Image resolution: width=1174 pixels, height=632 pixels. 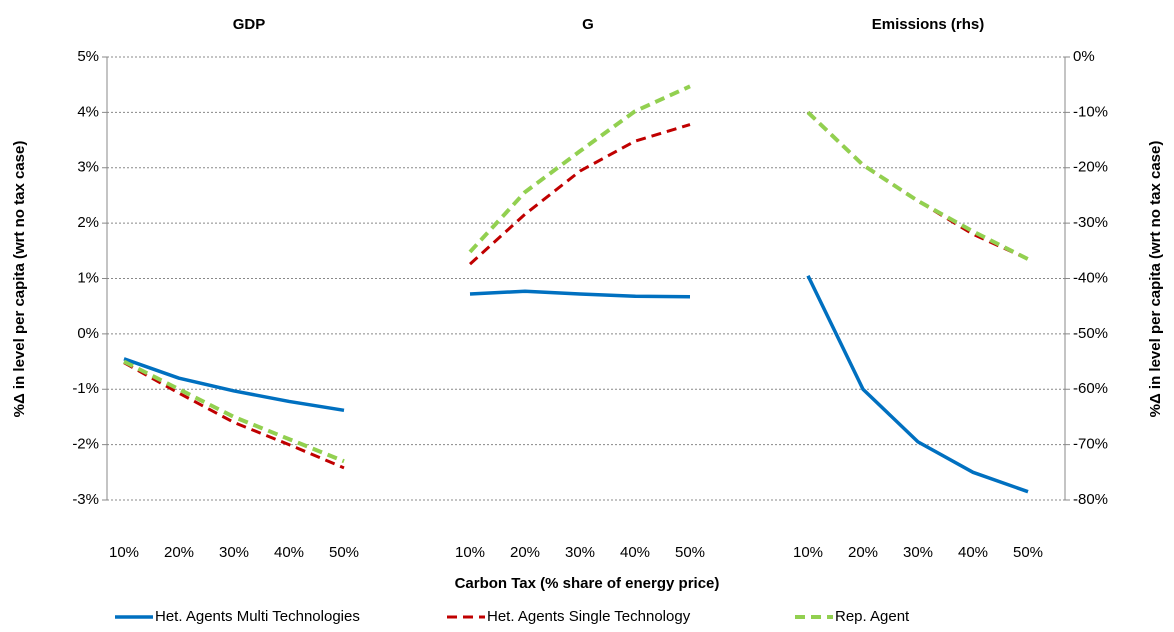 I want to click on y2-tick-label: -80%, so click(x=1090, y=499).